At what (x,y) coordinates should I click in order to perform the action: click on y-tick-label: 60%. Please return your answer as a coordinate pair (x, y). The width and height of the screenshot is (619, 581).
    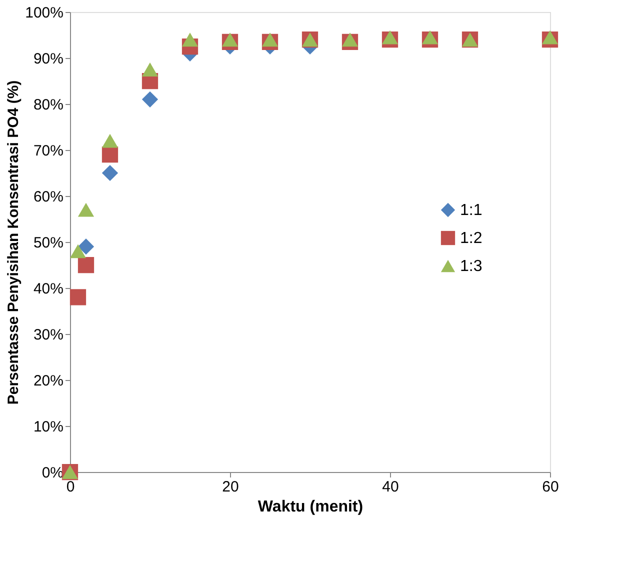
    Looking at the image, I should click on (48, 197).